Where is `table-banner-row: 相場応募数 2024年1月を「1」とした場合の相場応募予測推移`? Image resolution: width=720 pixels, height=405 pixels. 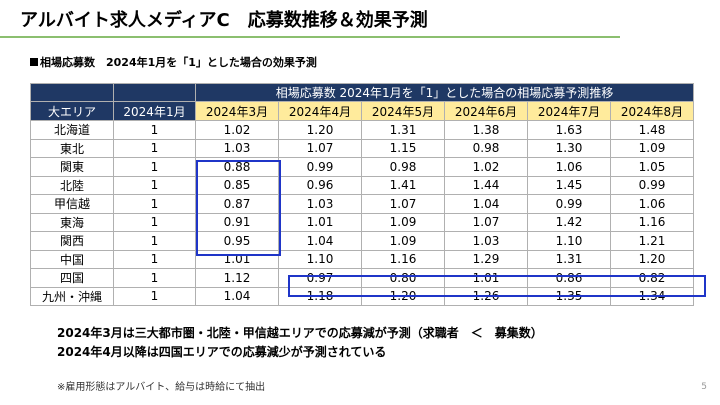
table-banner-row: 相場応募数 2024年1月を「1」とした場合の相場応募予測推移 is located at coordinates (362, 92).